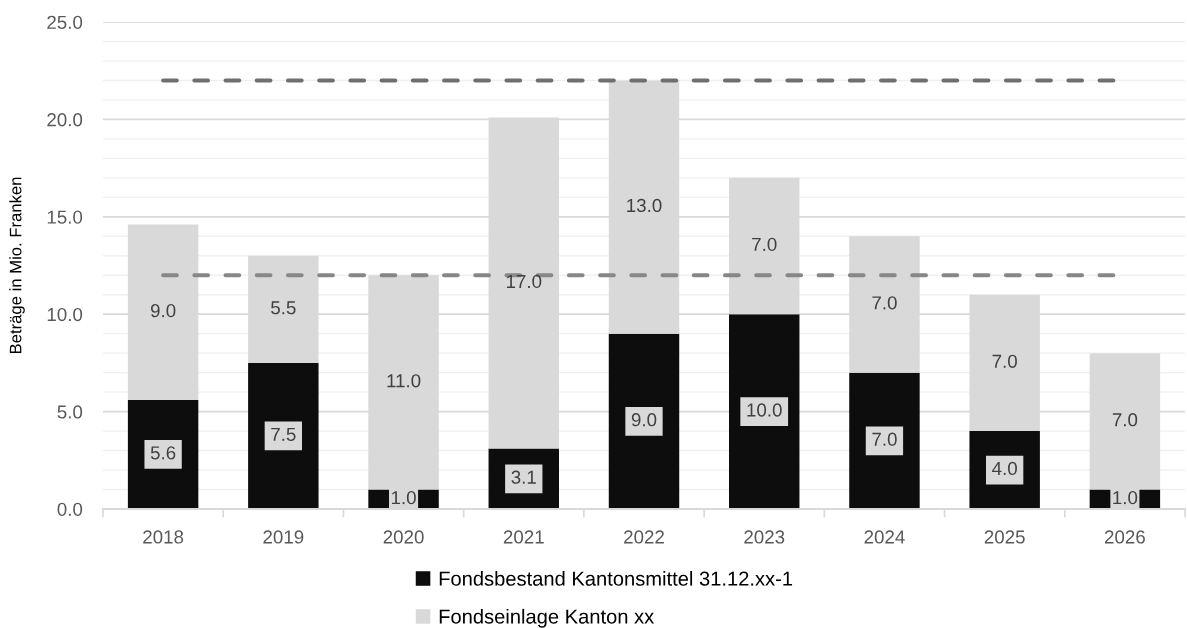 Image resolution: width=1187 pixels, height=628 pixels. I want to click on data-label: 11.0, so click(404, 381).